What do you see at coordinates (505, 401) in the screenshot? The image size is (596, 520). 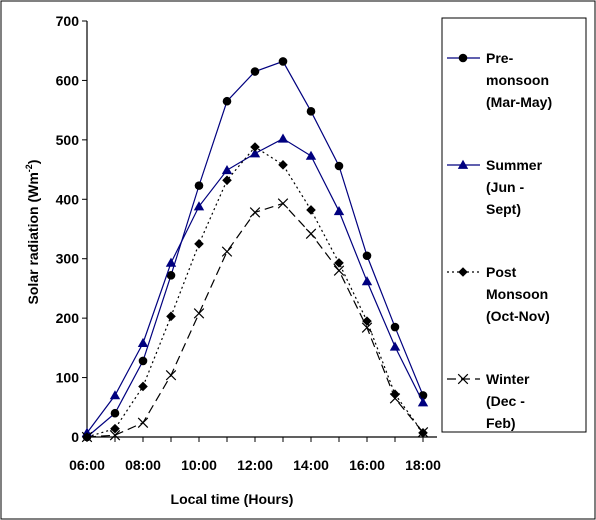 I see `legend-label-winter: (Dec -` at bounding box center [505, 401].